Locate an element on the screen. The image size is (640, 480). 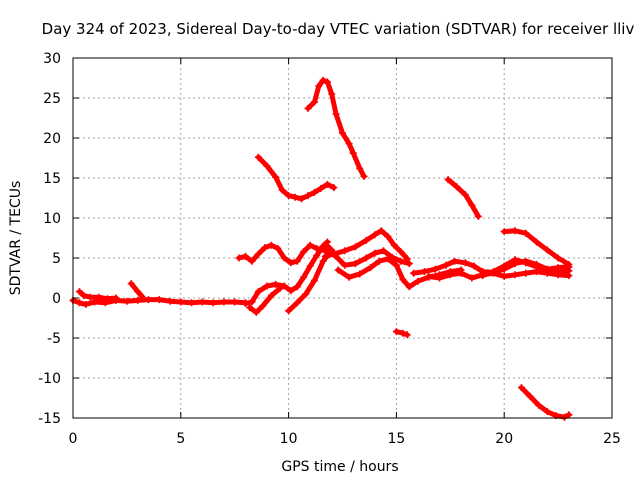
series-baseline-upper is located at coordinates (97, 295).